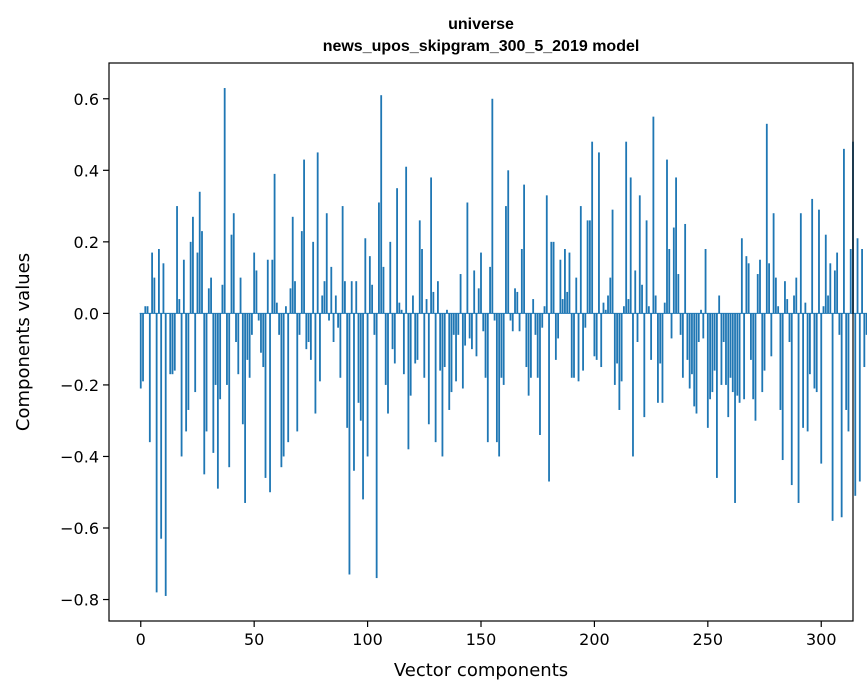 Image resolution: width=867 pixels, height=696 pixels. What do you see at coordinates (367, 639) in the screenshot?
I see `x-tick-label-100: 100` at bounding box center [367, 639].